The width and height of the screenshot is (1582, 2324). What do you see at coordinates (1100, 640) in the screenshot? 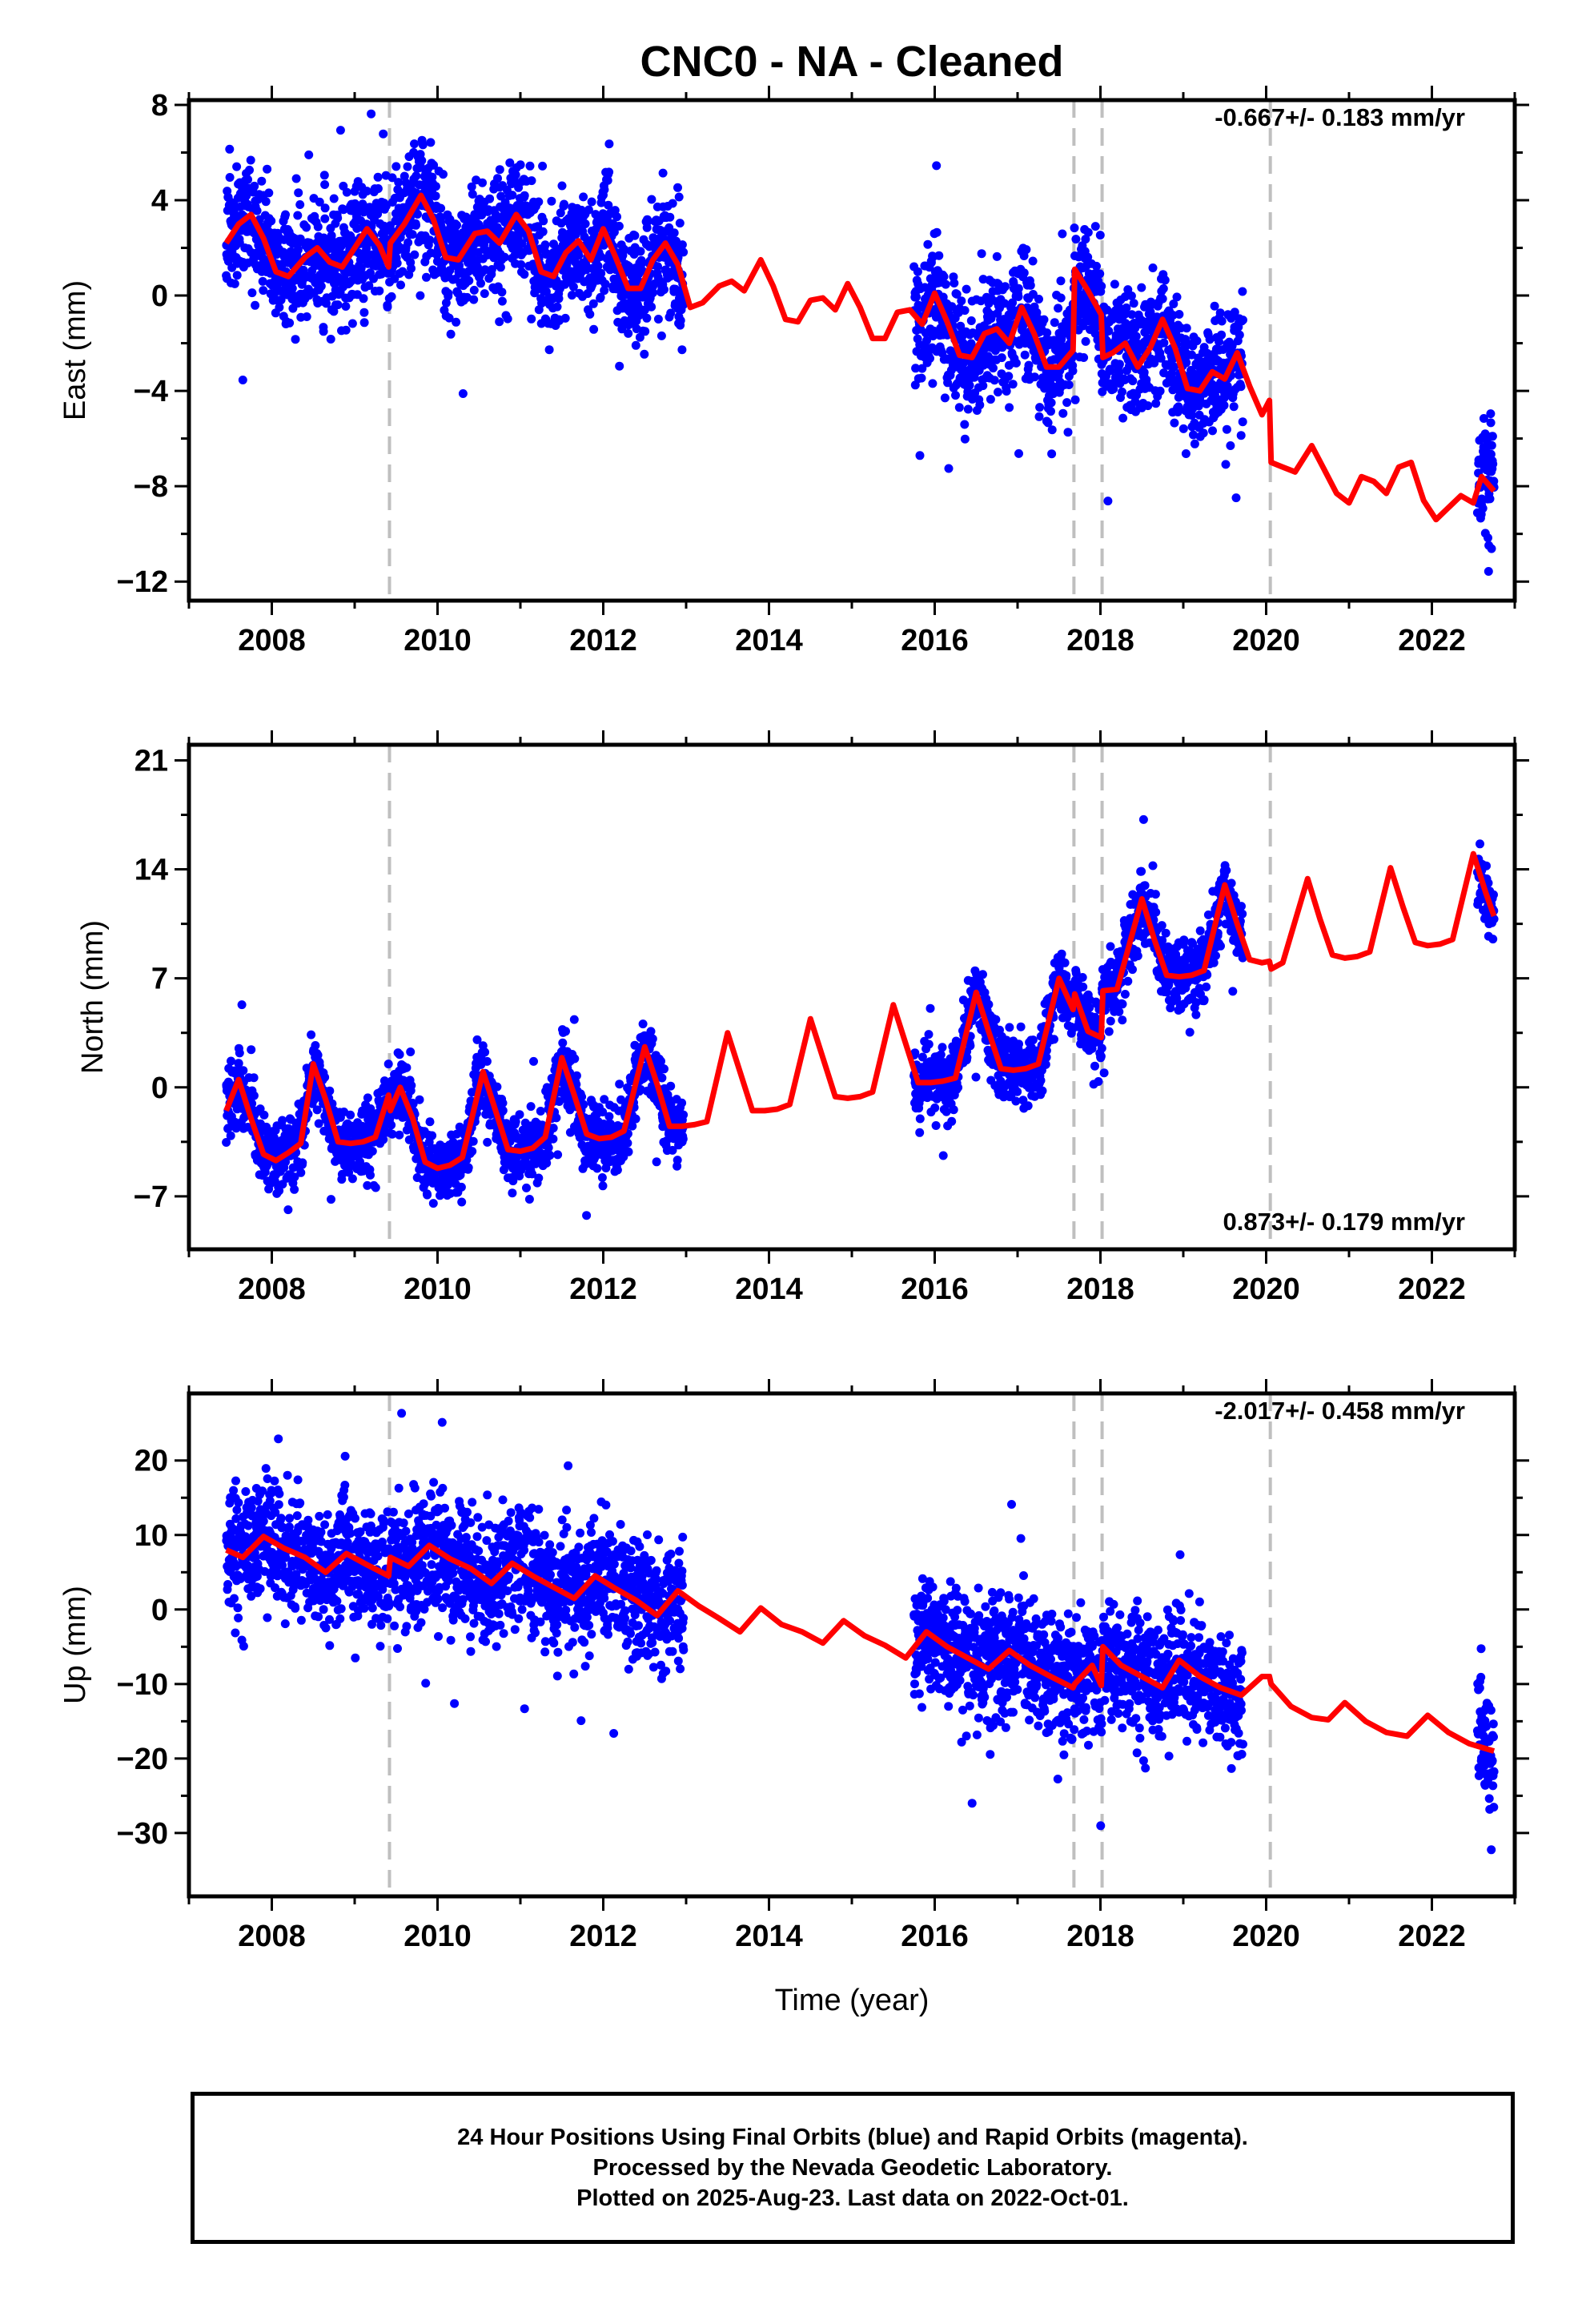
I see `x-tick-label: 2018` at bounding box center [1100, 640].